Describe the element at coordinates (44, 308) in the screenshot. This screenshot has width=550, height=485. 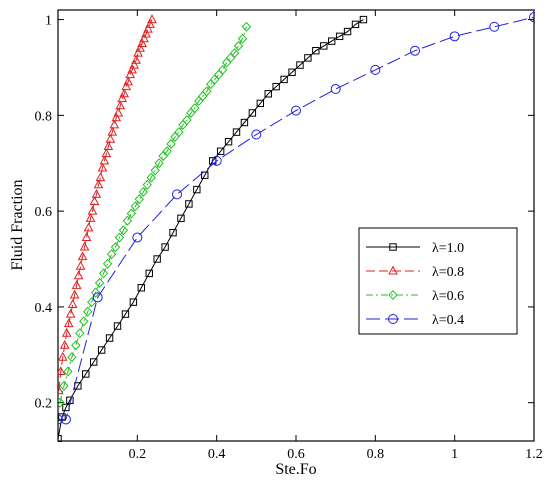
I see `y-tick-label: 0.4` at that location.